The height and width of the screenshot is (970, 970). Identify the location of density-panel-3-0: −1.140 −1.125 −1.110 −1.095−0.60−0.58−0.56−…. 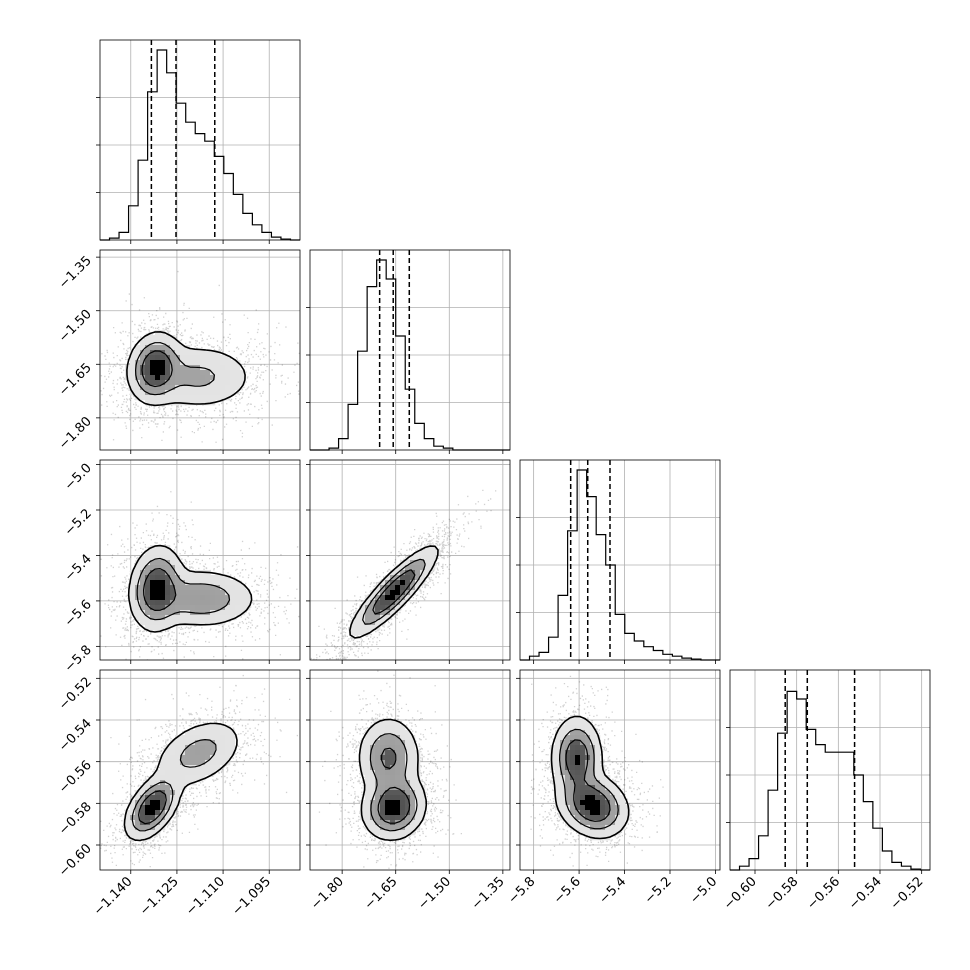
(178, 794).